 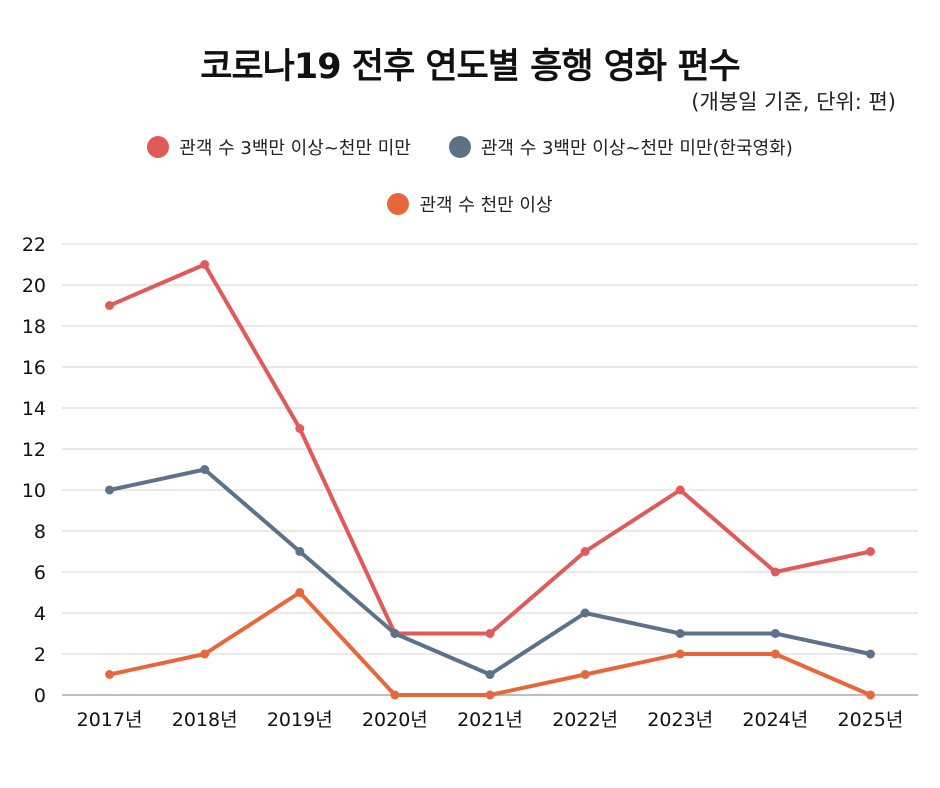 I want to click on y-tick-label: 20, so click(x=34, y=286).